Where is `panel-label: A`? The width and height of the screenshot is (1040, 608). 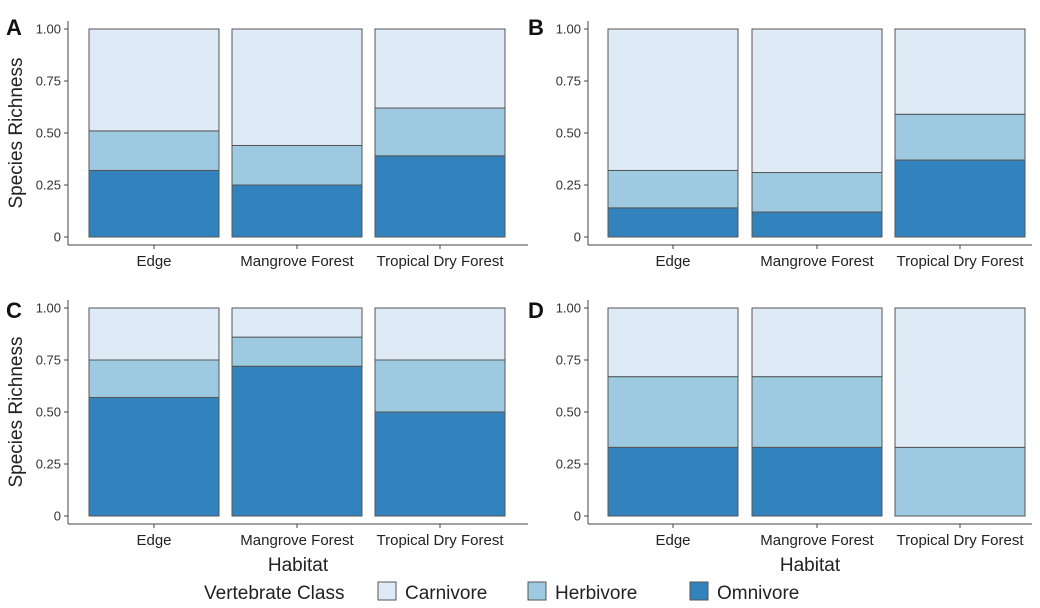 panel-label: A is located at coordinates (14, 27).